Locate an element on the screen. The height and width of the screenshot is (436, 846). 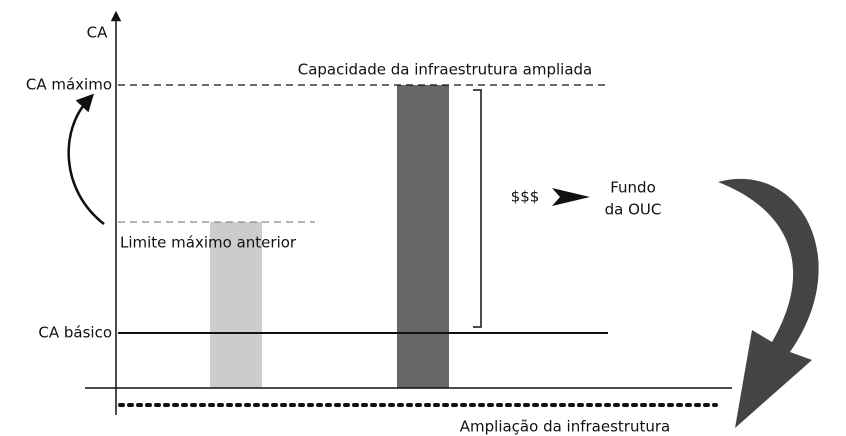
fund-label: da OUC is located at coordinates (633, 210).